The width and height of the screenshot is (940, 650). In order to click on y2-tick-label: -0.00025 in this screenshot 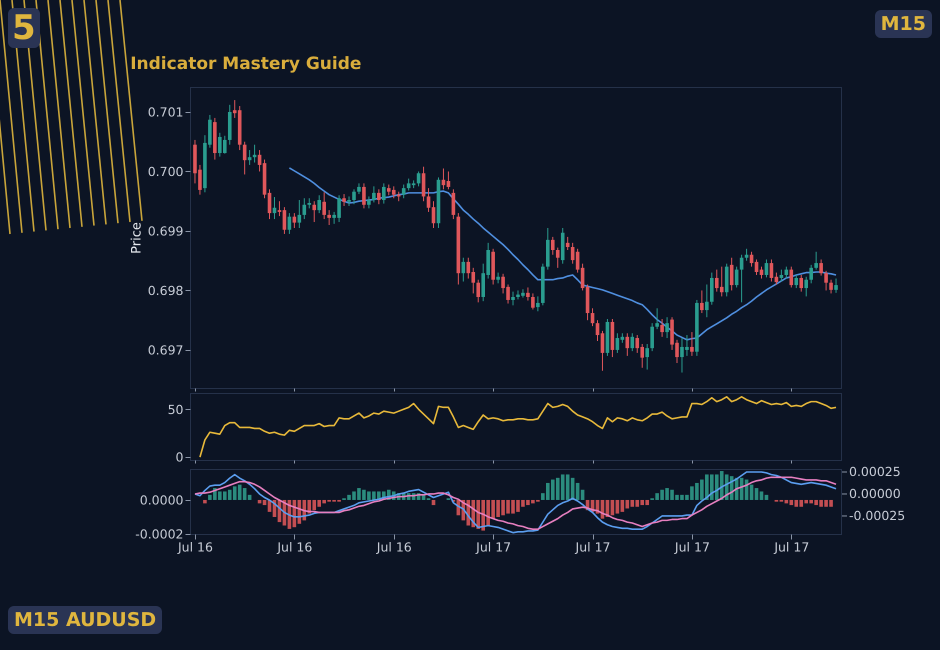, I will do `click(877, 515)`.